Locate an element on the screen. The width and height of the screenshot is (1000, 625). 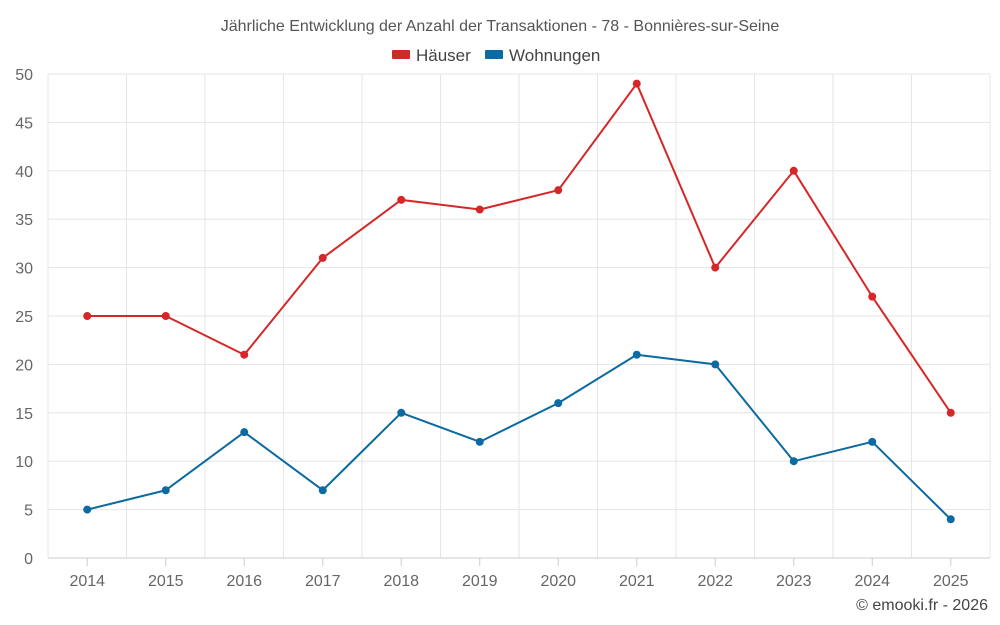
legend-swatch-wohnungen is located at coordinates (494, 54).